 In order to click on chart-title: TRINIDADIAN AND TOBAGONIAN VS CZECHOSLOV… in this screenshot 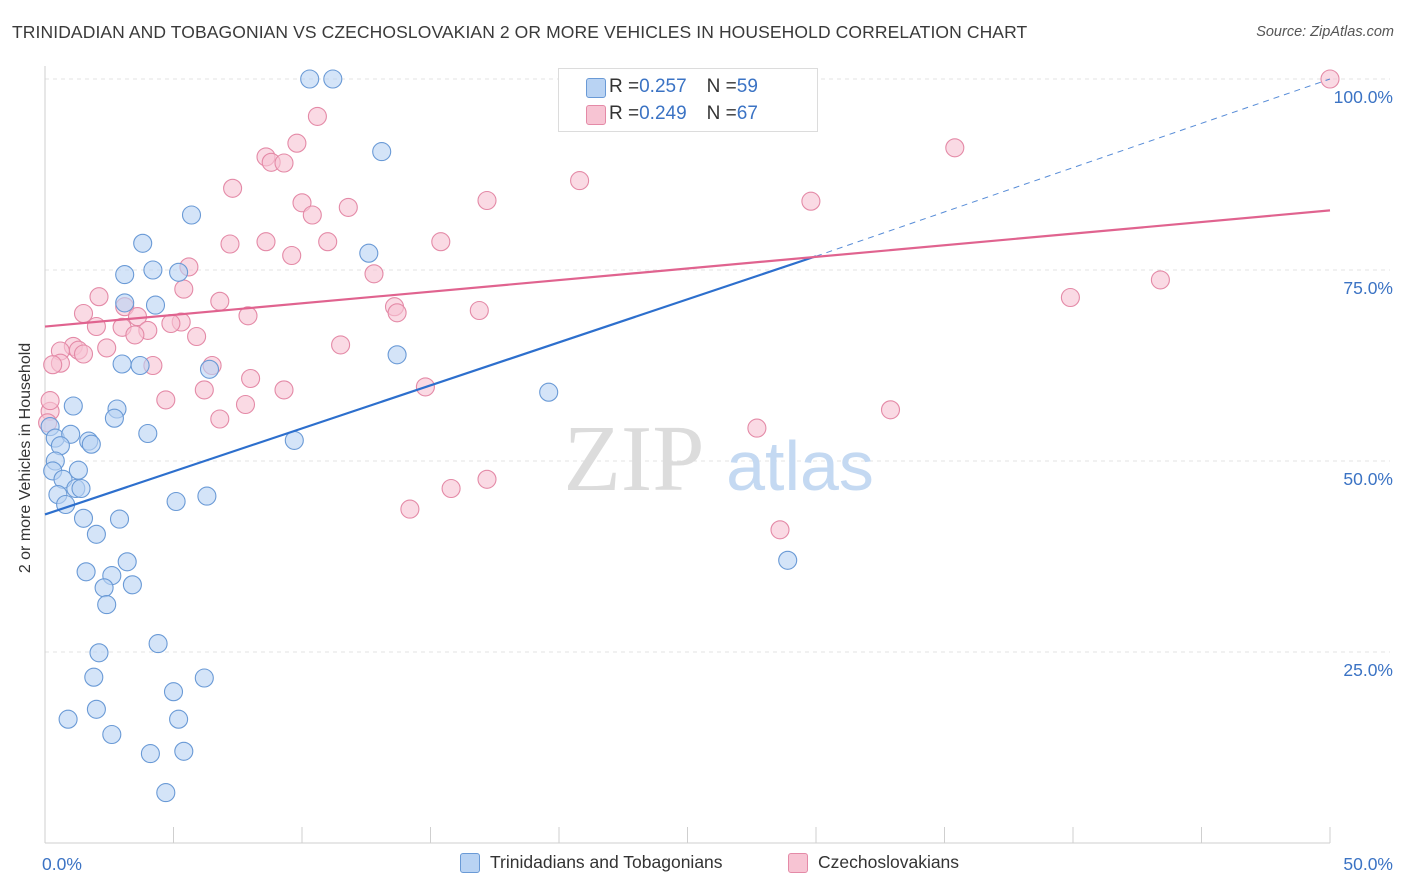, I will do `click(520, 32)`.